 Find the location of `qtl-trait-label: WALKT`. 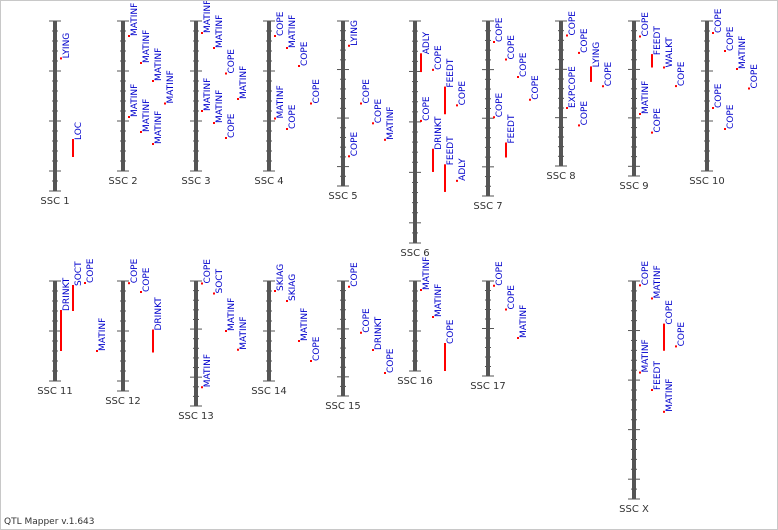

qtl-trait-label: WALKT is located at coordinates (670, 52).